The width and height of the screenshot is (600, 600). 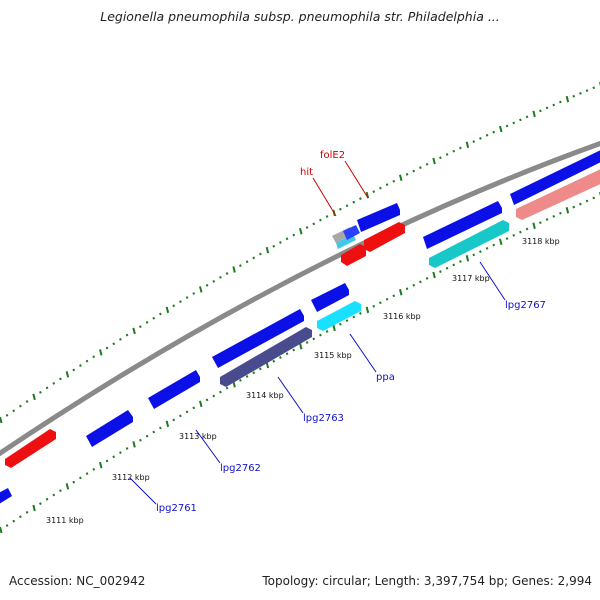 What do you see at coordinates (385, 377) in the screenshot?
I see `gene-label-ppa: ppa` at bounding box center [385, 377].